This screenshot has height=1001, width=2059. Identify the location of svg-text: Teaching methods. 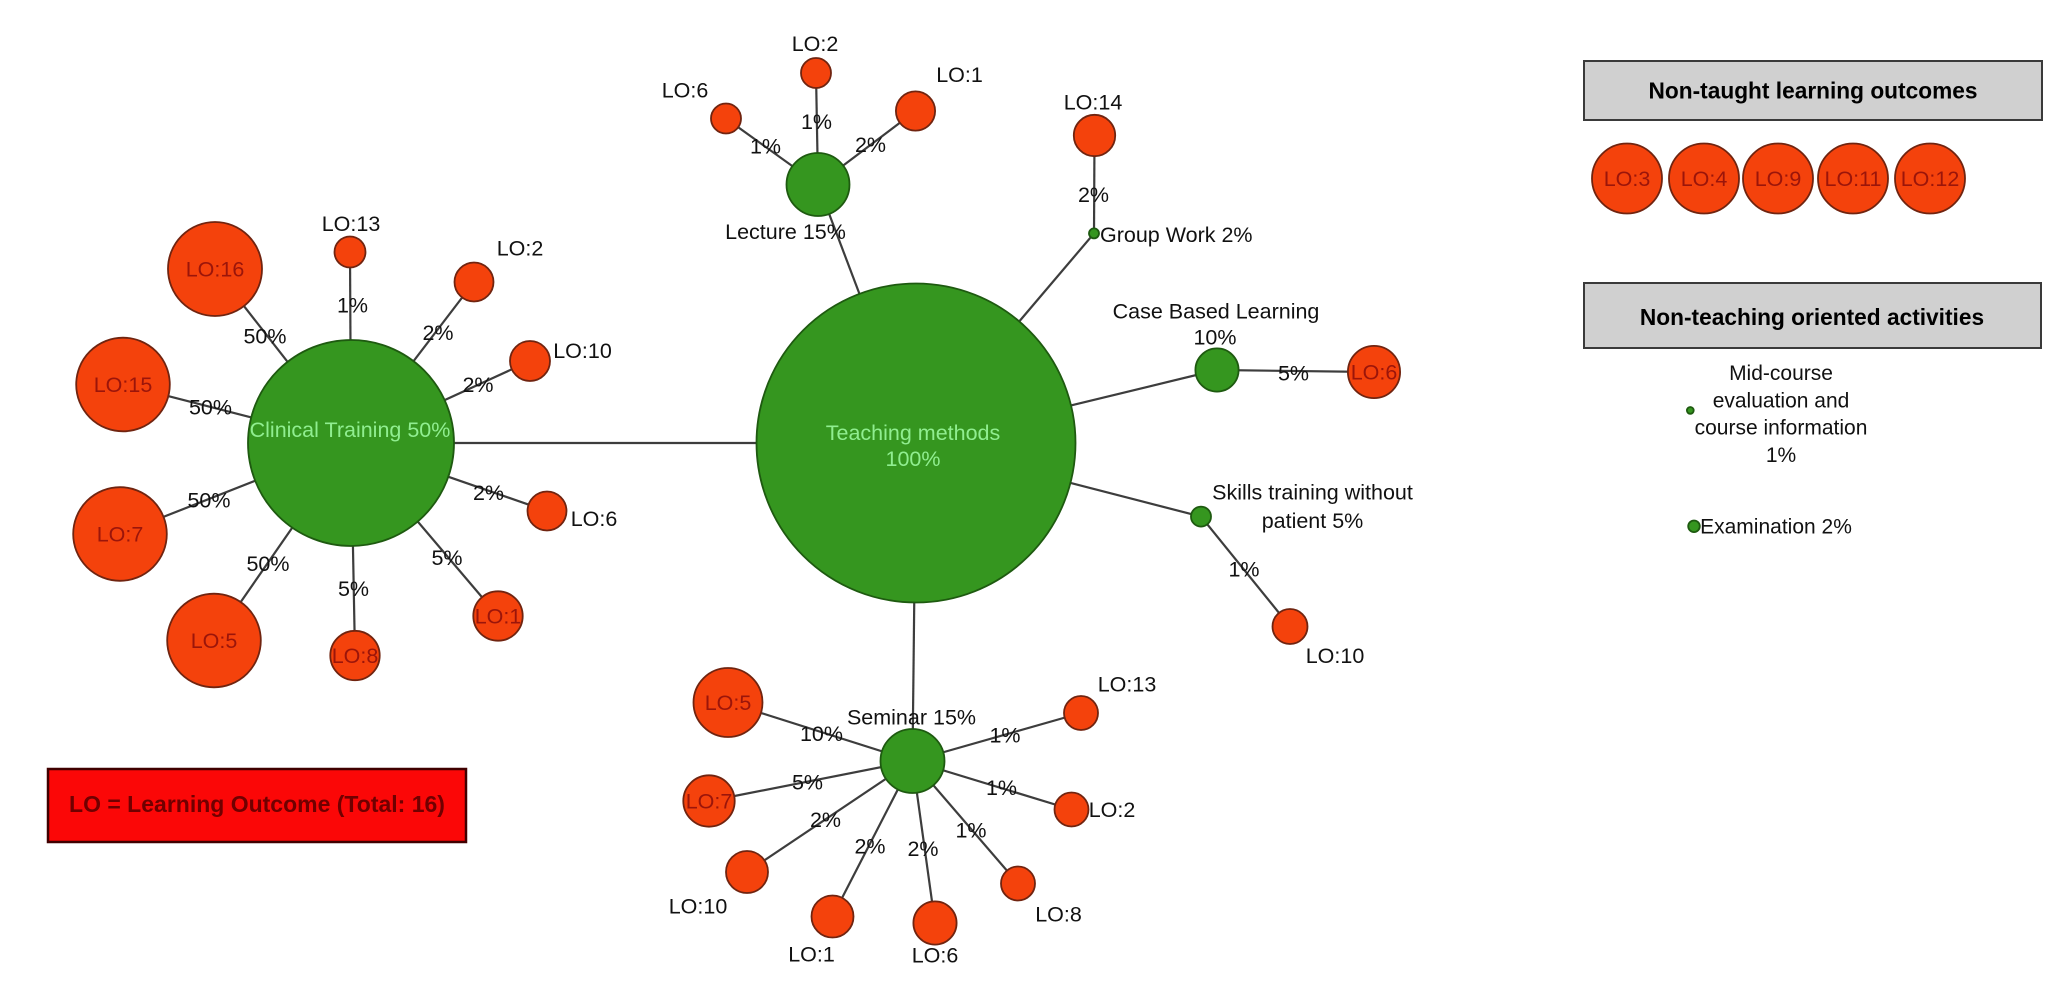
(913, 433).